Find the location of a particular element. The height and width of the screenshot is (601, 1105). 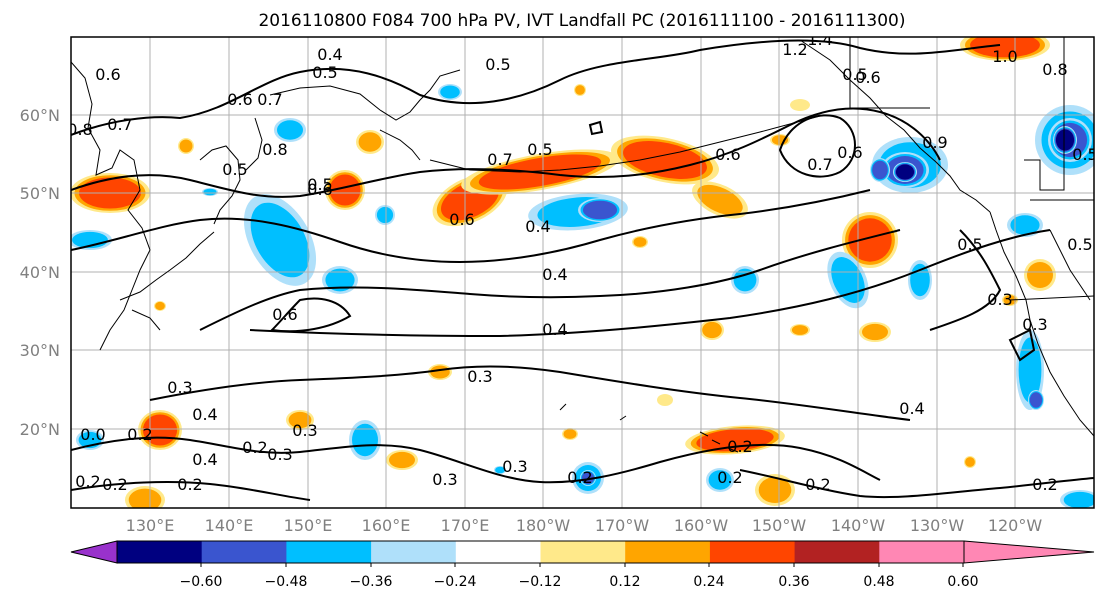

lon-label: 140°E is located at coordinates (229, 525).